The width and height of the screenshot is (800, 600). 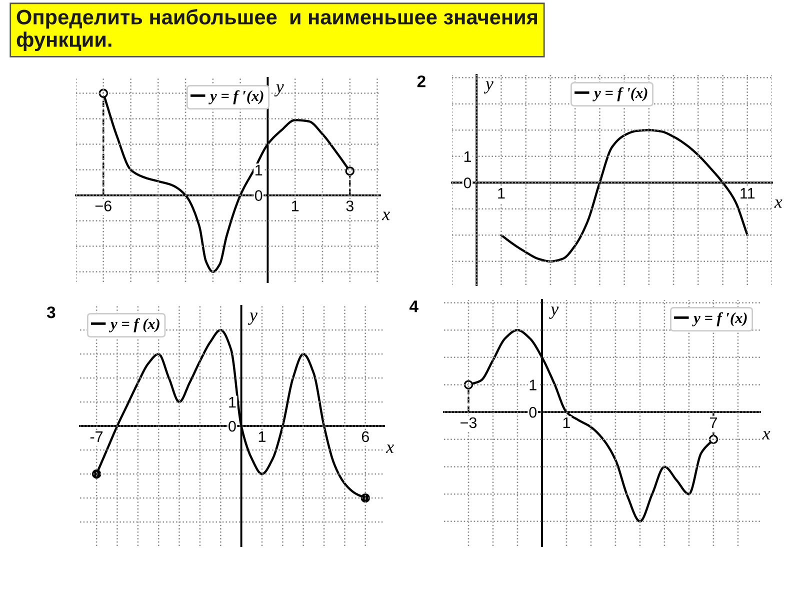 What do you see at coordinates (350, 206) in the screenshot?
I see `x-tick-label: 3` at bounding box center [350, 206].